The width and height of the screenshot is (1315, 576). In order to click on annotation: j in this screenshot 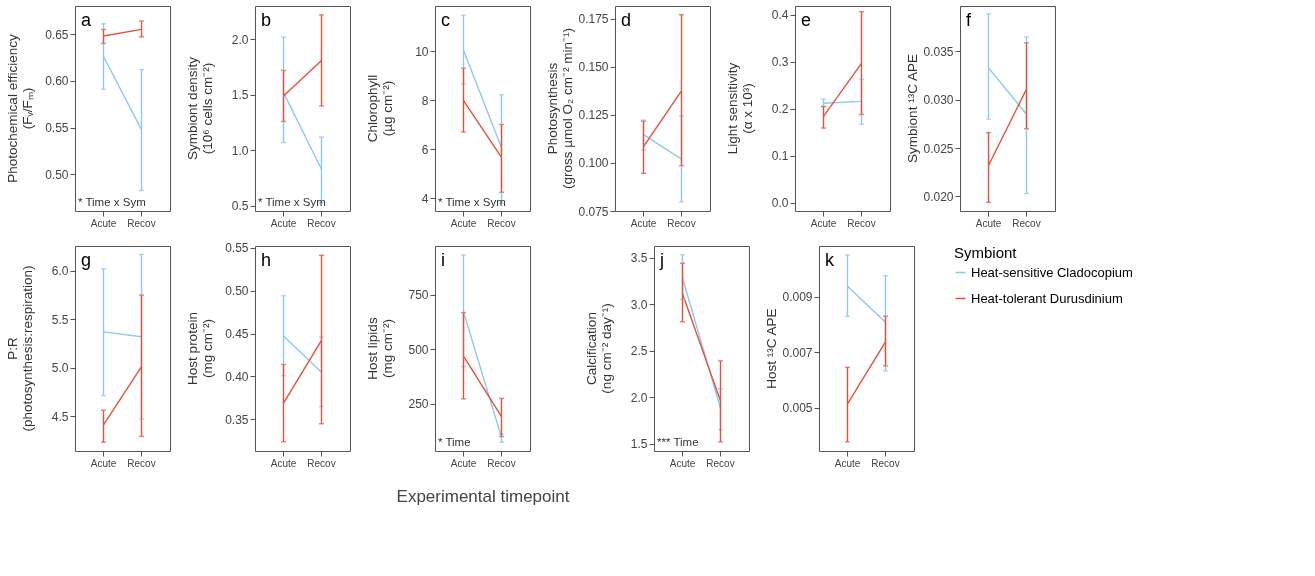, I will do `click(661, 260)`.